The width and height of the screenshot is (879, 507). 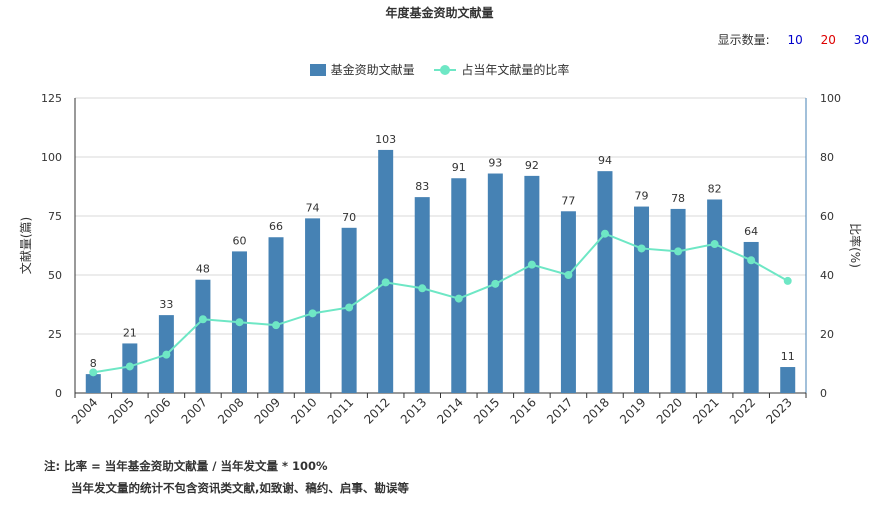 What do you see at coordinates (439, 13) in the screenshot?
I see `chart-title: 年度基金资助文献量` at bounding box center [439, 13].